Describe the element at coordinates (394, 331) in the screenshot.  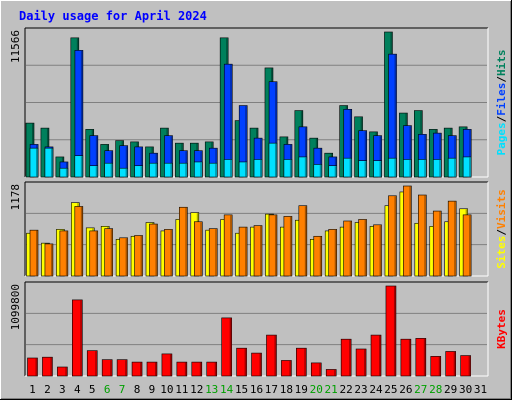
I see `bar-kbytes-day-25-shade` at that location.